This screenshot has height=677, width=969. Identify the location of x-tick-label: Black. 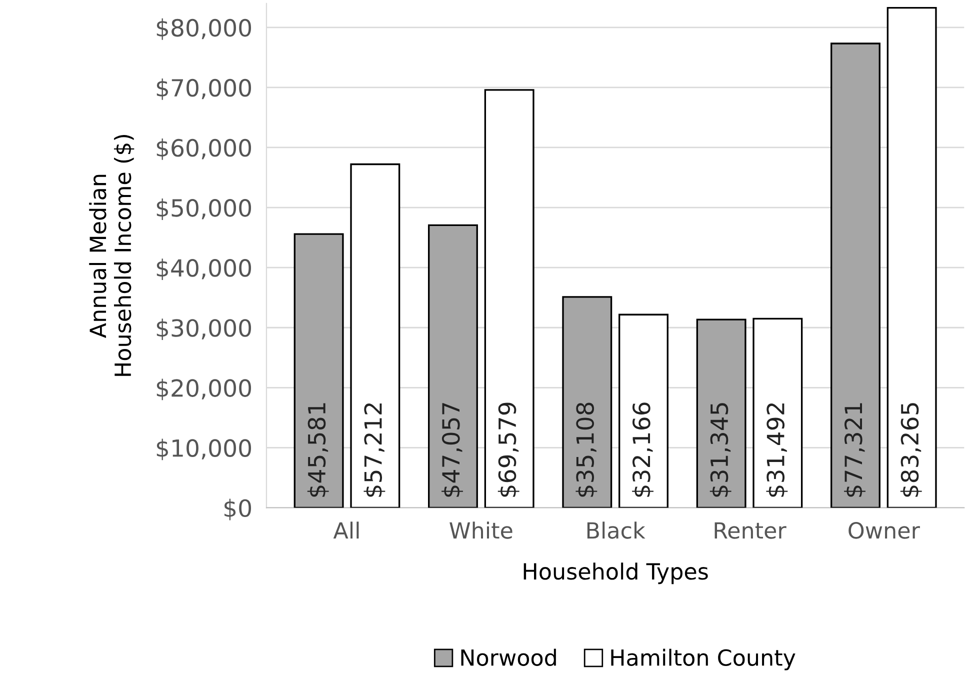
(616, 530).